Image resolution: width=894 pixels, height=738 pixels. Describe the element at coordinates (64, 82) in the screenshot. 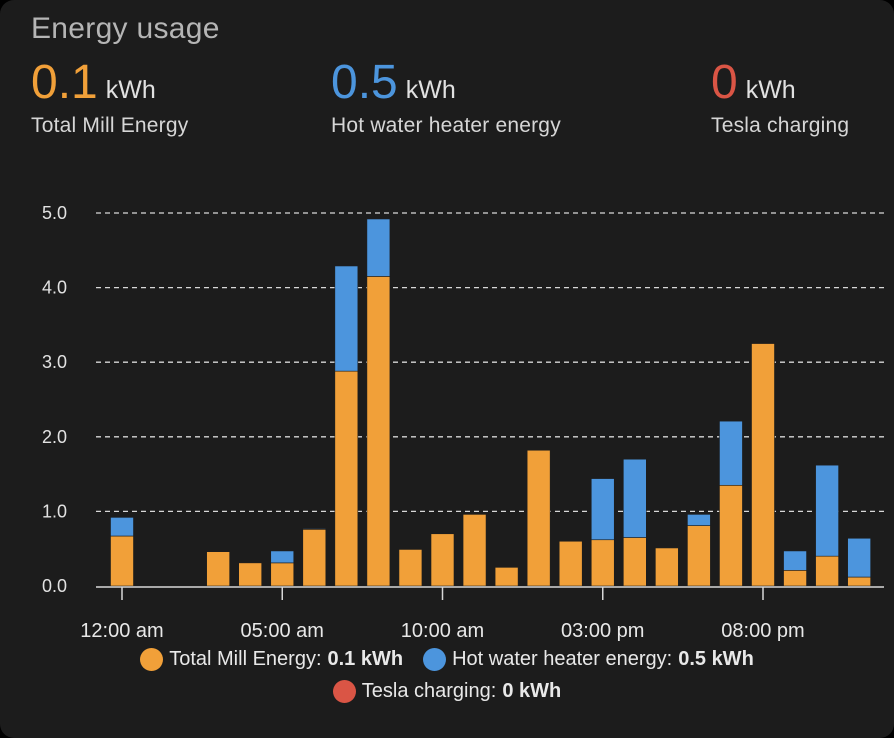

I see `stat-value: 0.1` at that location.